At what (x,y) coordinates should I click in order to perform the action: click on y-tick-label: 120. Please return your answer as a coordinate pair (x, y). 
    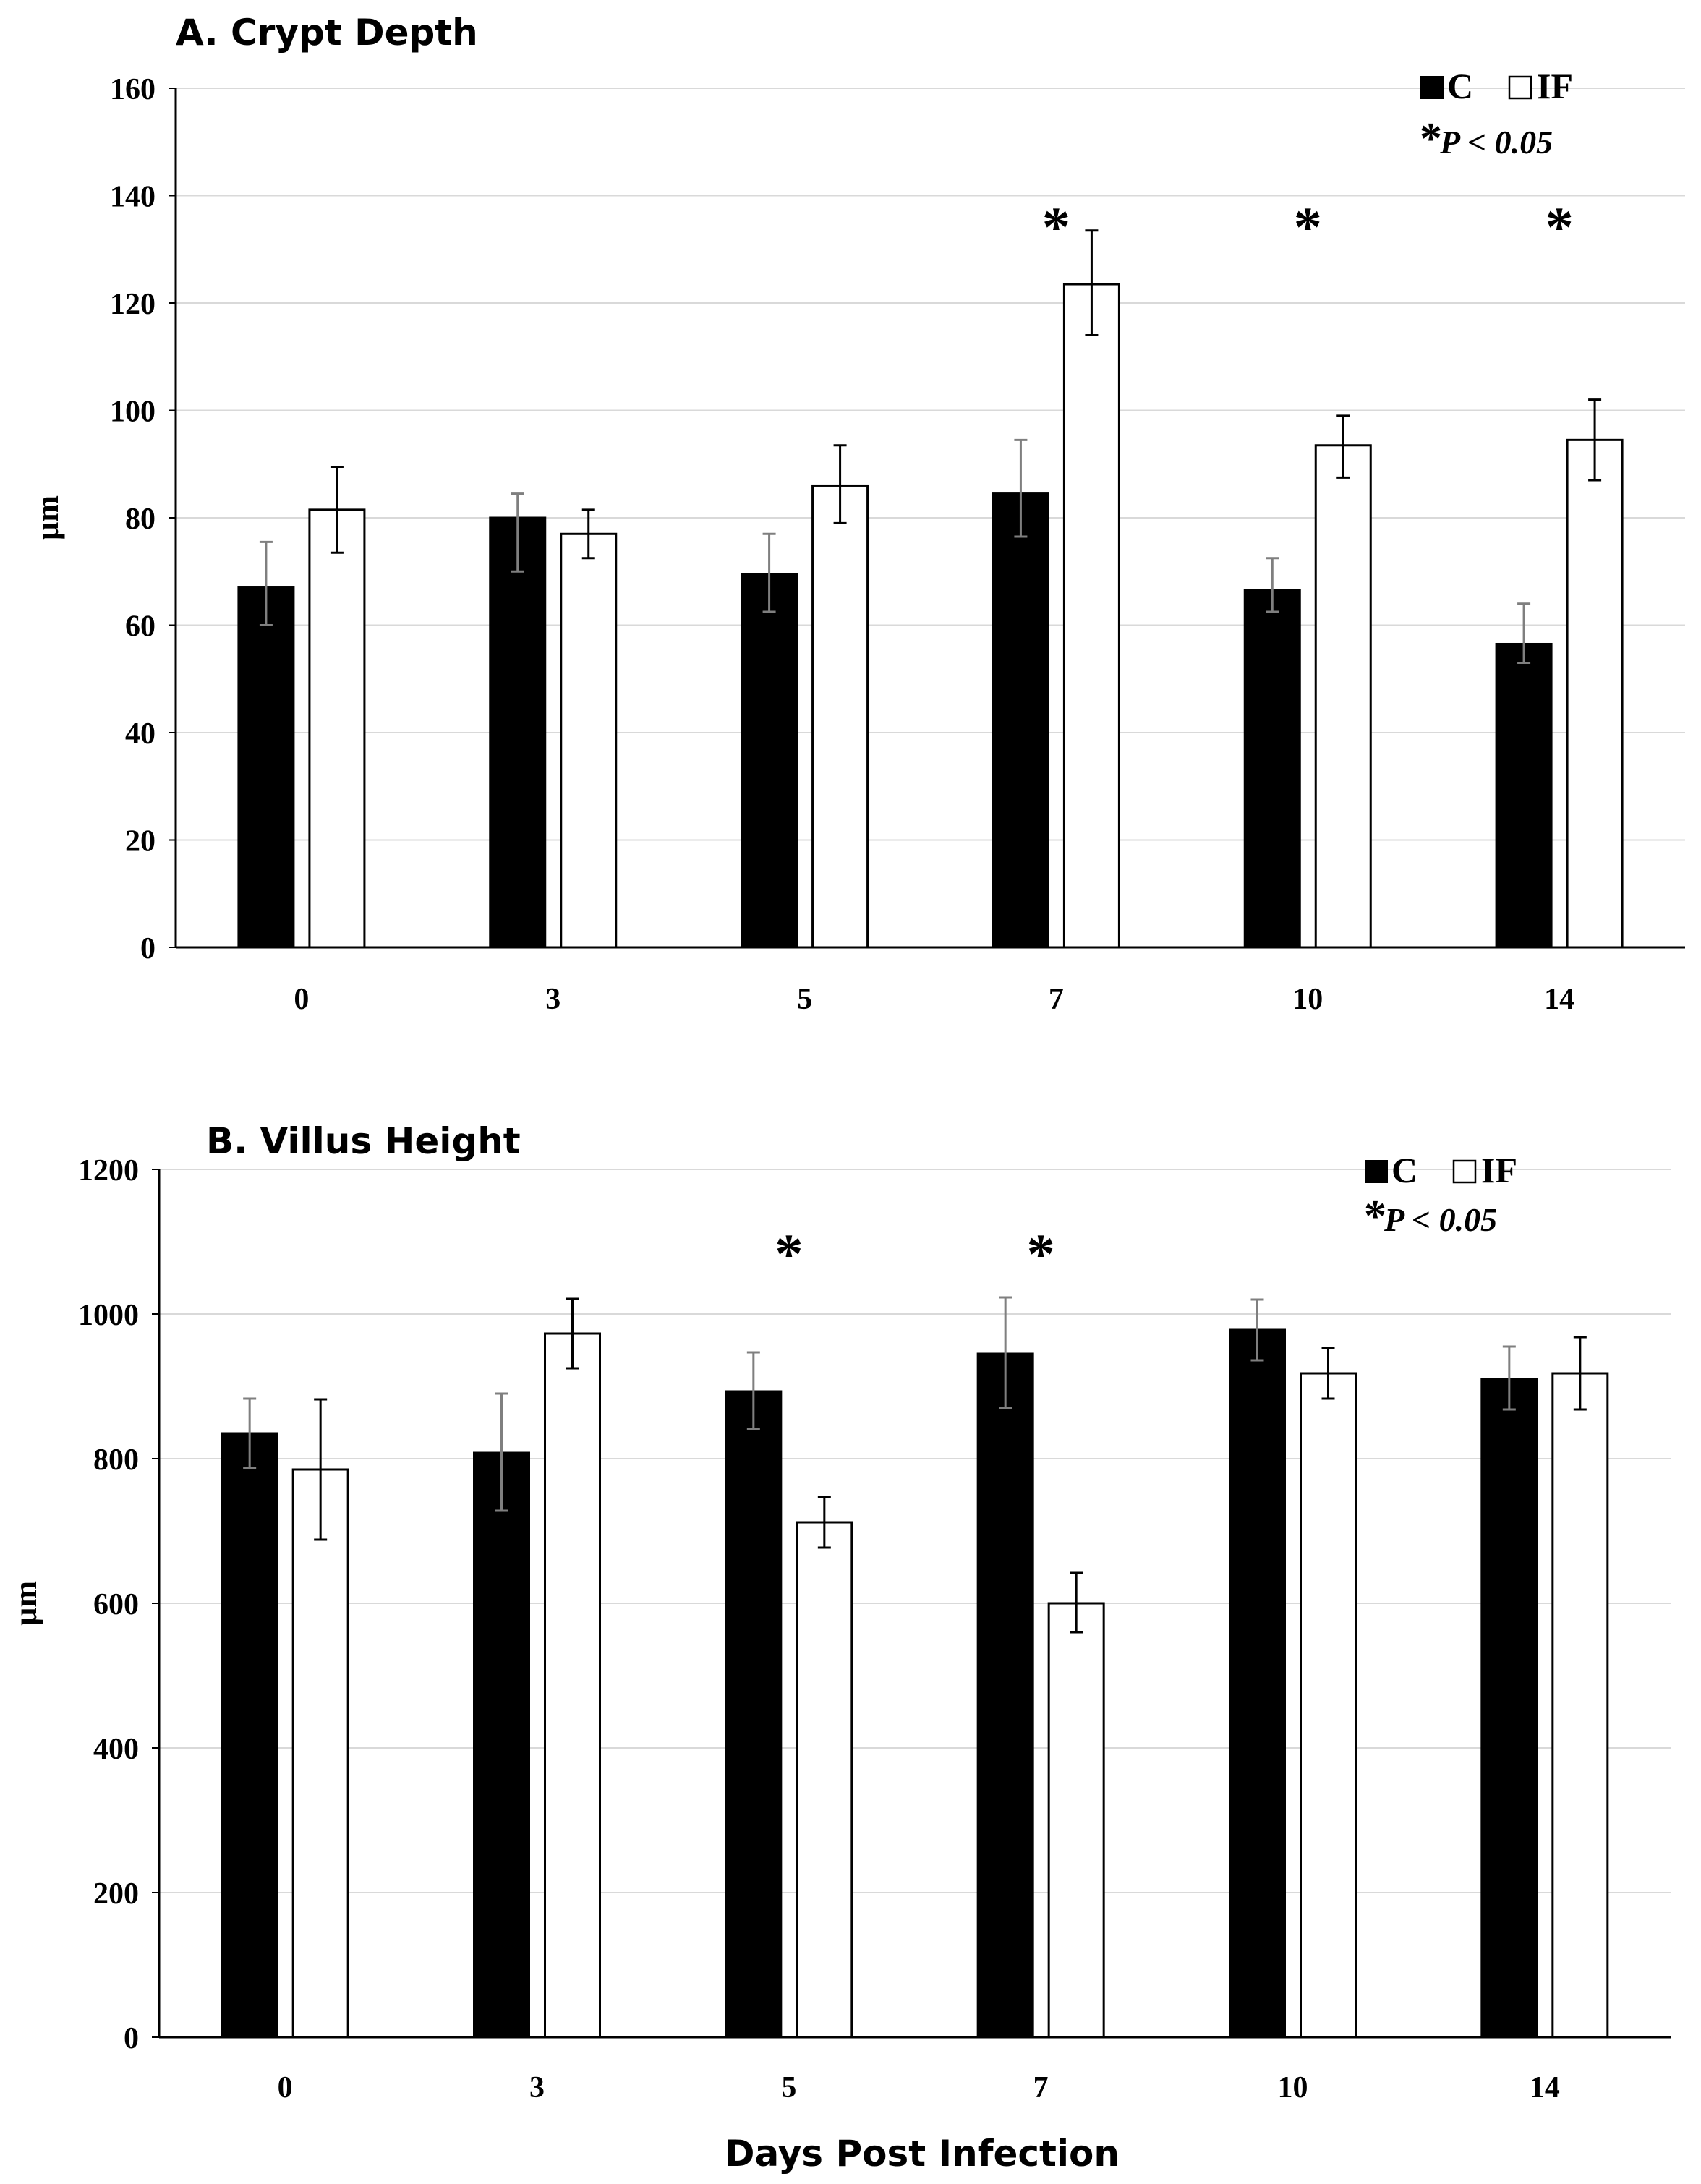
    Looking at the image, I should click on (132, 304).